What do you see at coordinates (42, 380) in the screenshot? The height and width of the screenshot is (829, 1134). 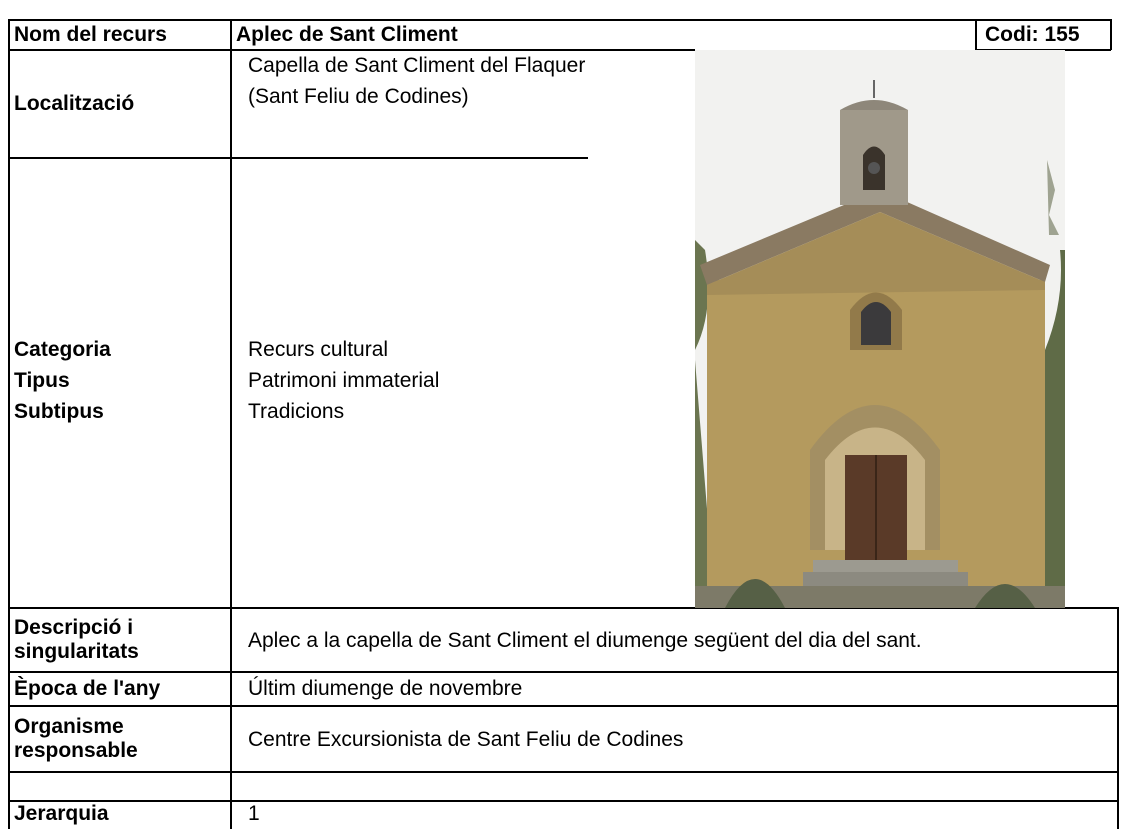 I see `label: Tipus` at bounding box center [42, 380].